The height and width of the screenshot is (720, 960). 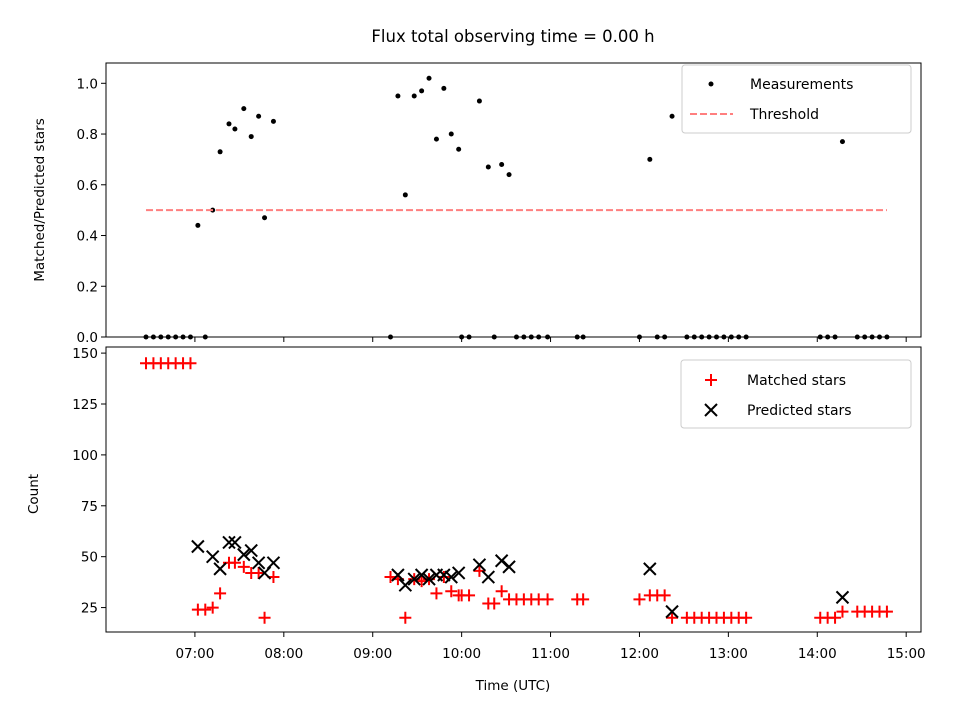 I want to click on ratio-y-tick-label: 0.4, so click(x=87, y=237).